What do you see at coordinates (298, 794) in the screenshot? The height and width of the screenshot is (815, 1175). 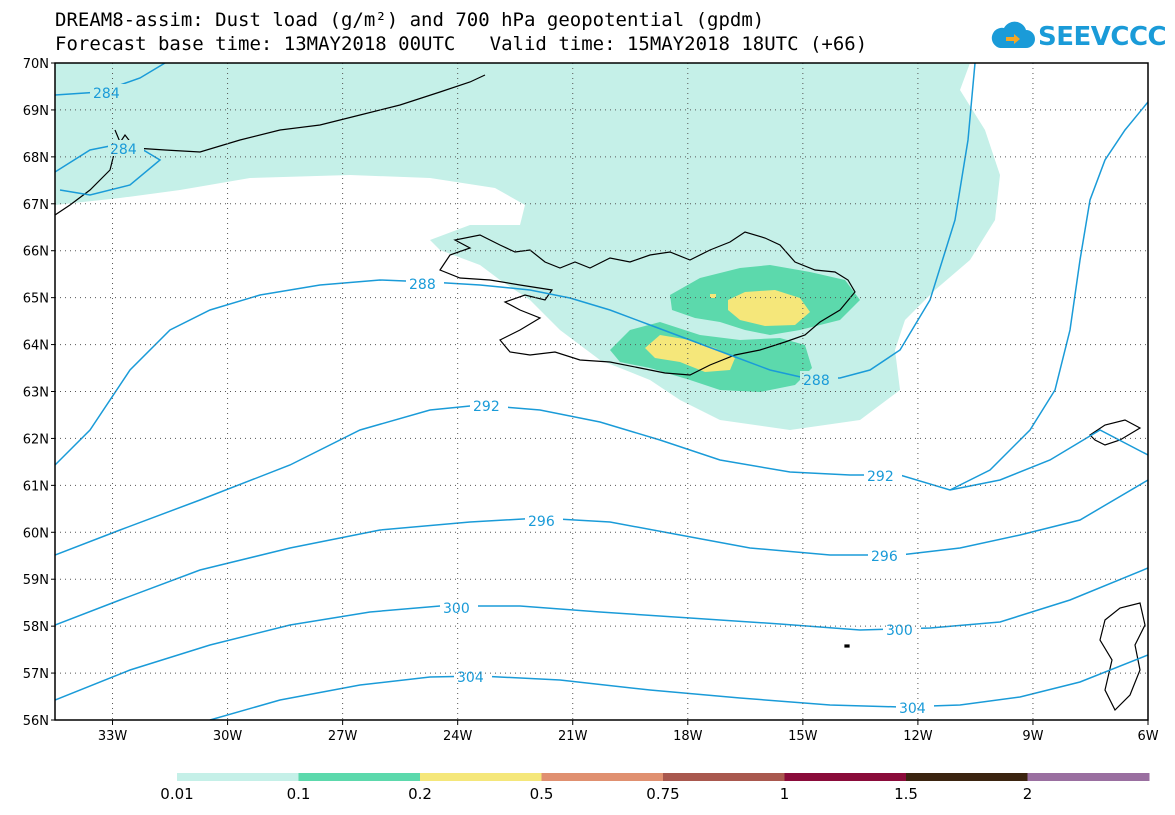 I see `colorbar-tick-label: 0.1` at bounding box center [298, 794].